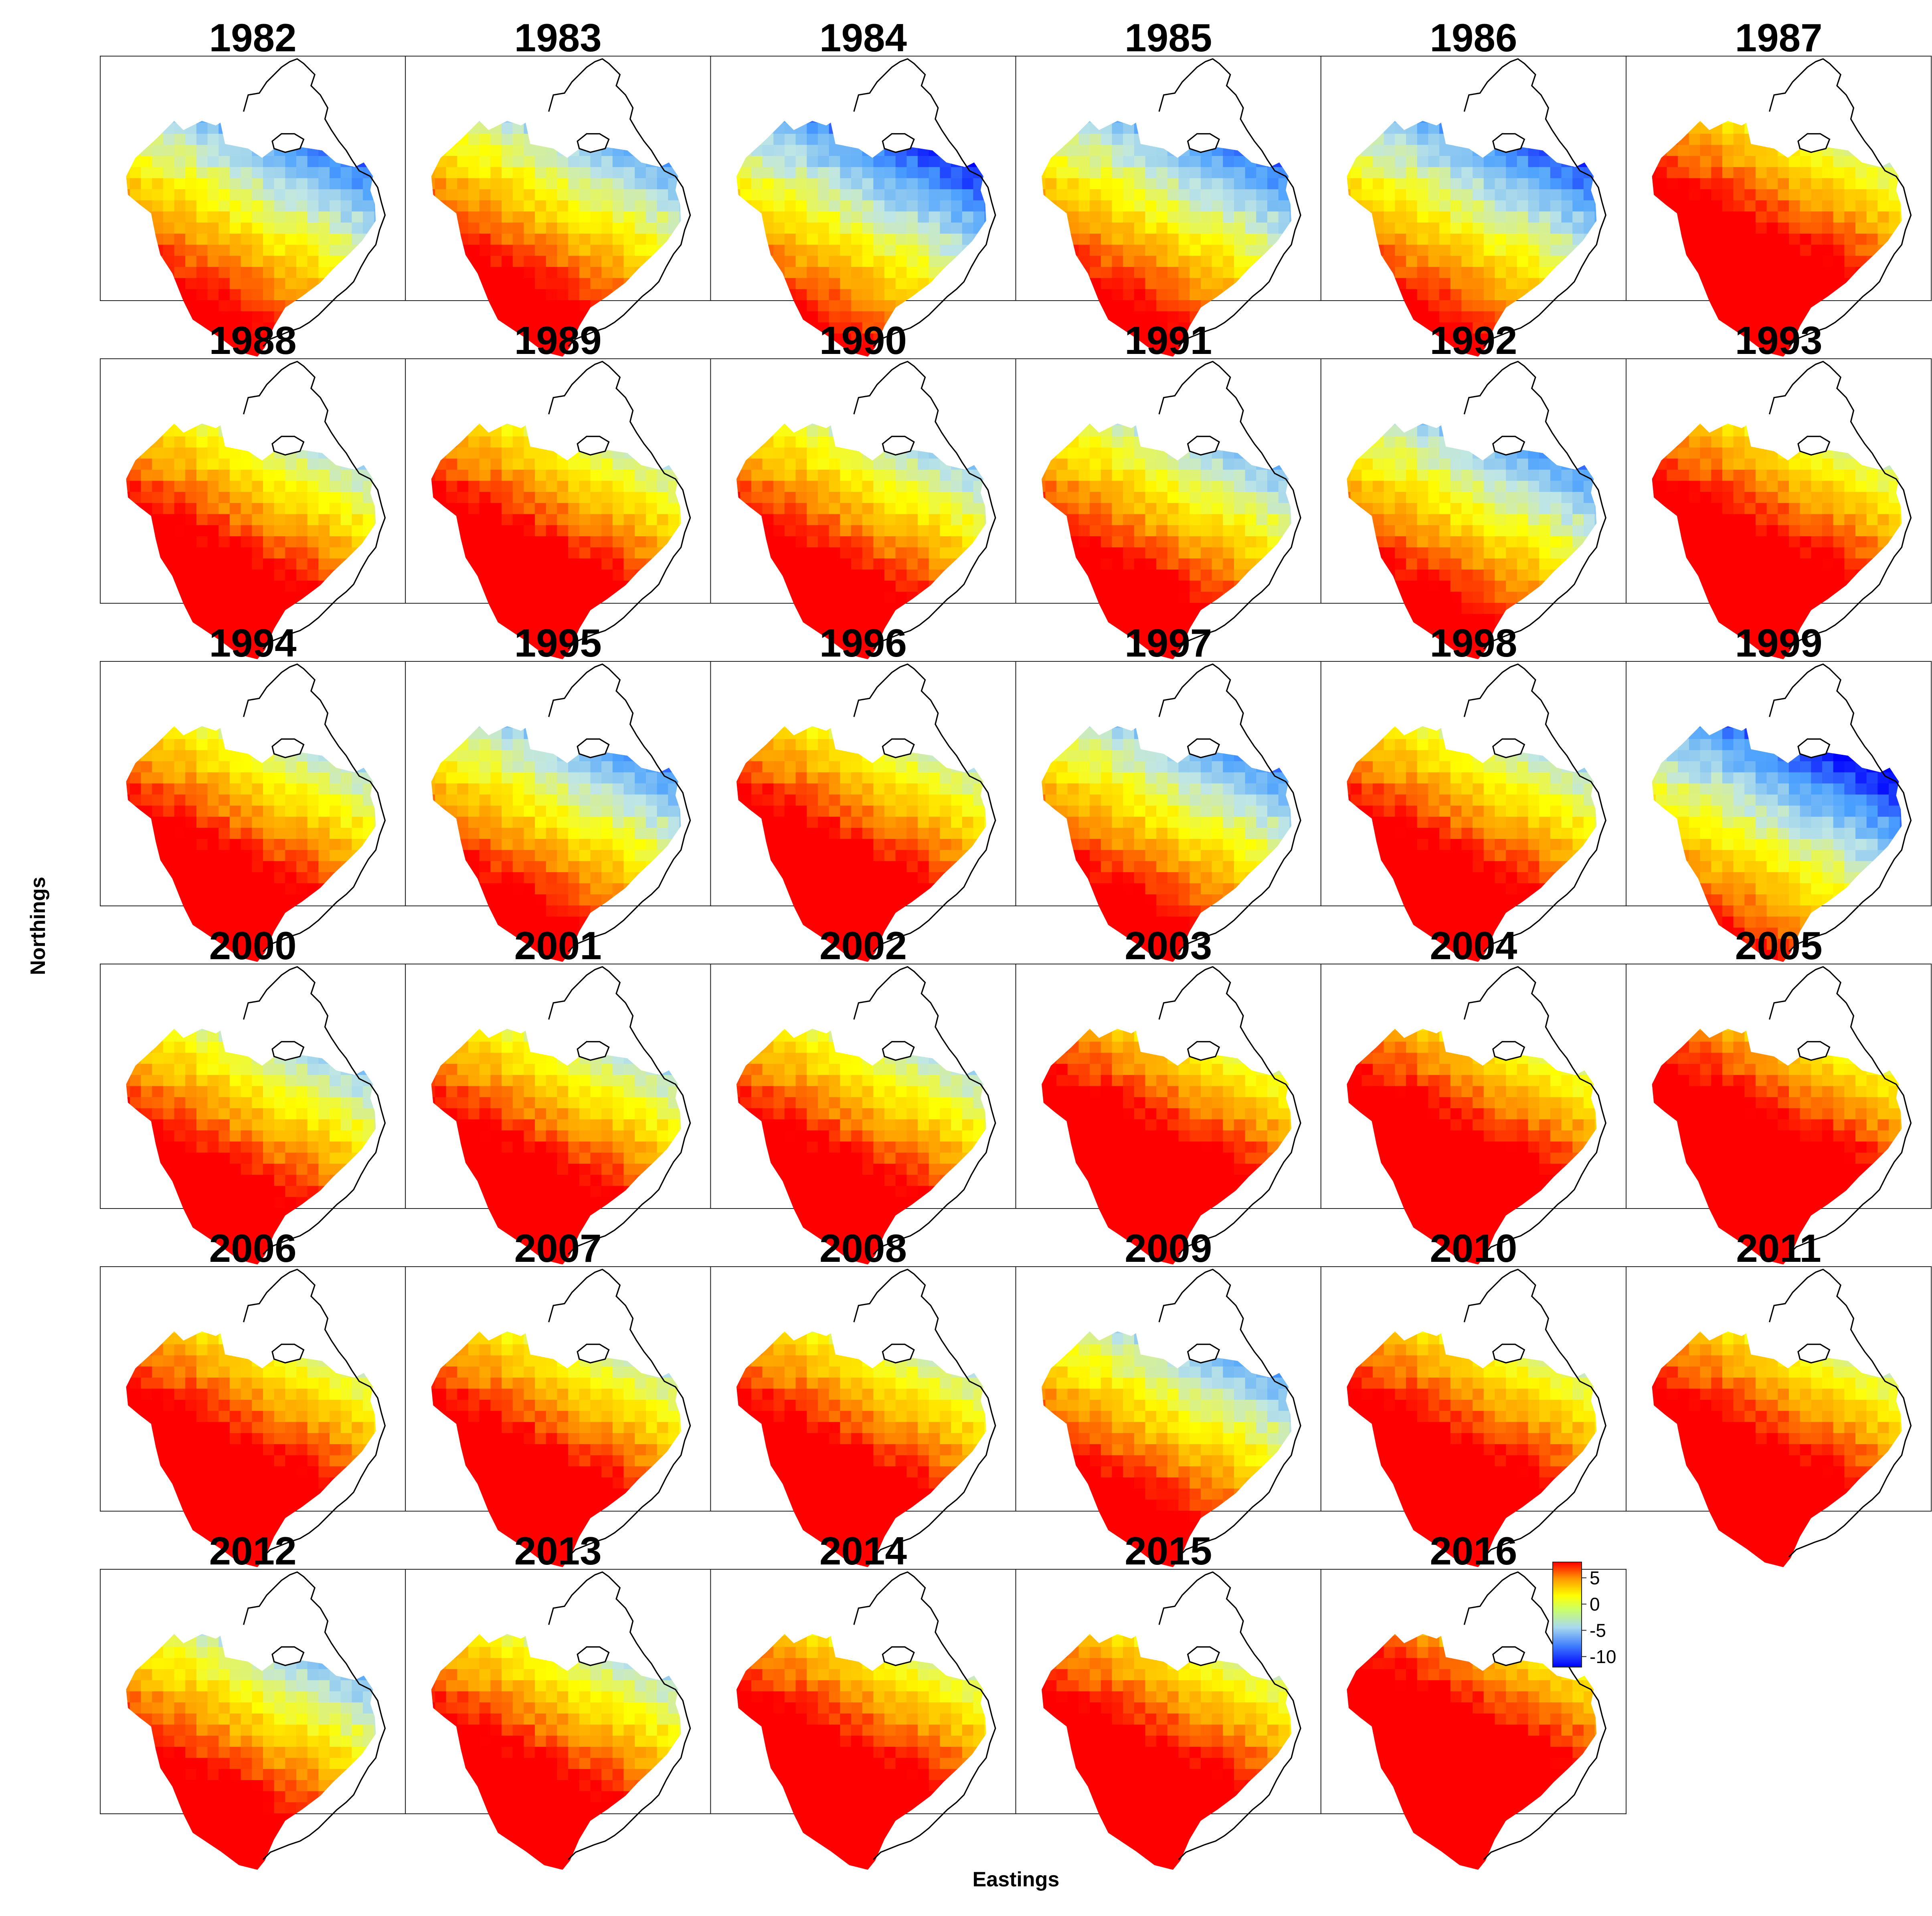  What do you see at coordinates (1473, 488) in the screenshot?
I see `map-panel-1992: 1992` at bounding box center [1473, 488].